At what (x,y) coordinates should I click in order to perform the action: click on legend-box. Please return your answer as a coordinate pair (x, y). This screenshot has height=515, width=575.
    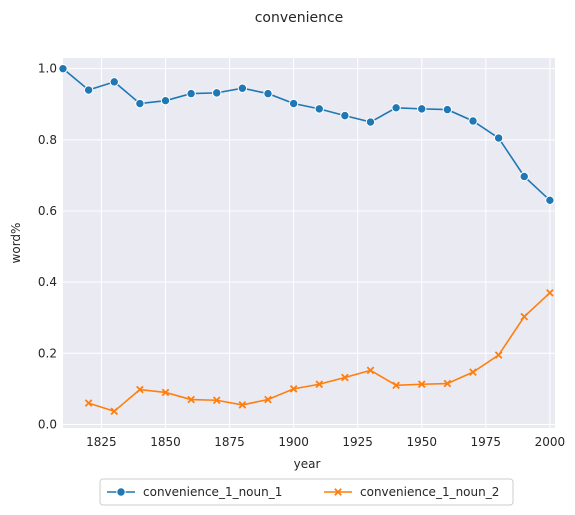
    Looking at the image, I should click on (306, 492).